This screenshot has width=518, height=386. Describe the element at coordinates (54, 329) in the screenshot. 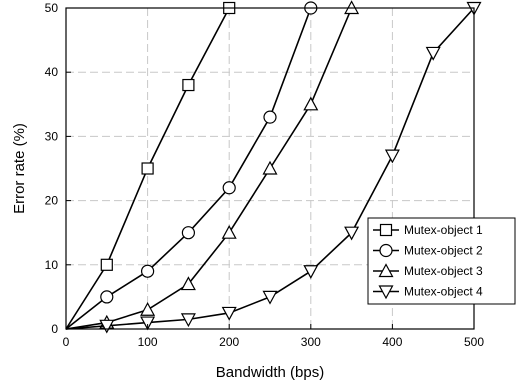

I see `y-tick-label: 0` at that location.